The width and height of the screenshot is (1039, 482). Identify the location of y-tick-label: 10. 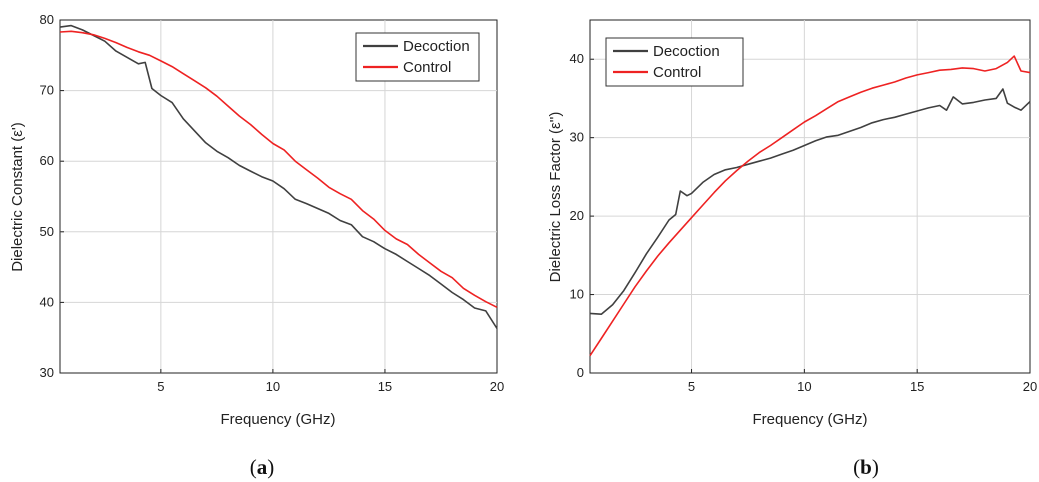
(577, 294).